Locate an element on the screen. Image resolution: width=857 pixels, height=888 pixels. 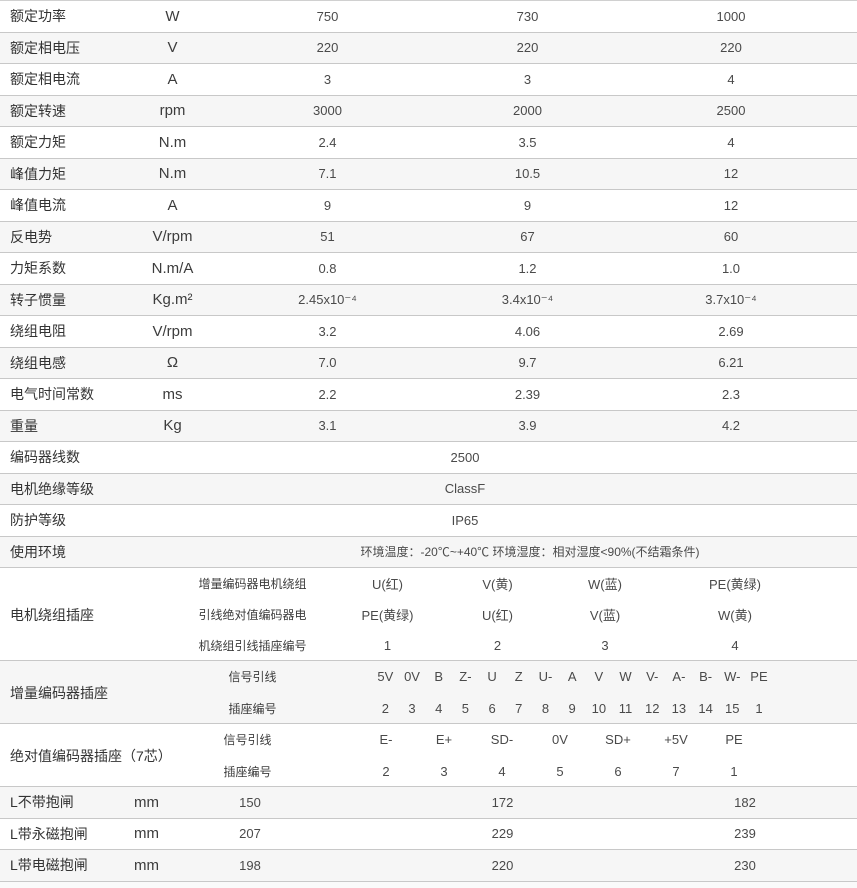
spec-unit: rpm is located at coordinates (172, 111).